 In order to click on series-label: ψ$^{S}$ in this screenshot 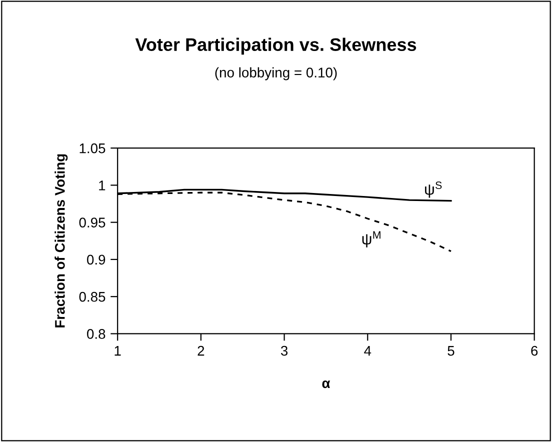, I will do `click(433, 189)`.